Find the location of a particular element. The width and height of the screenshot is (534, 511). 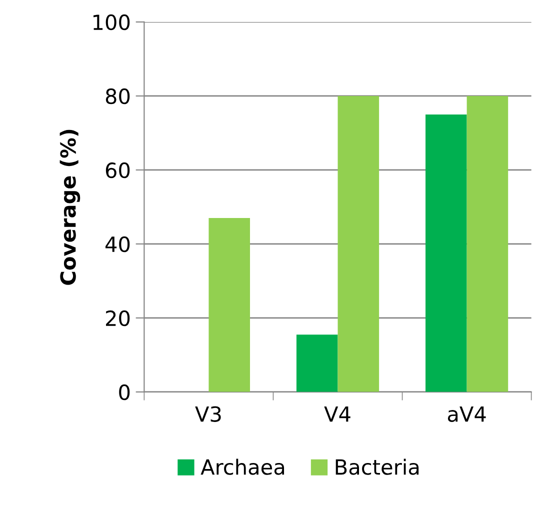

y-tick-label: 0 is located at coordinates (124, 392).